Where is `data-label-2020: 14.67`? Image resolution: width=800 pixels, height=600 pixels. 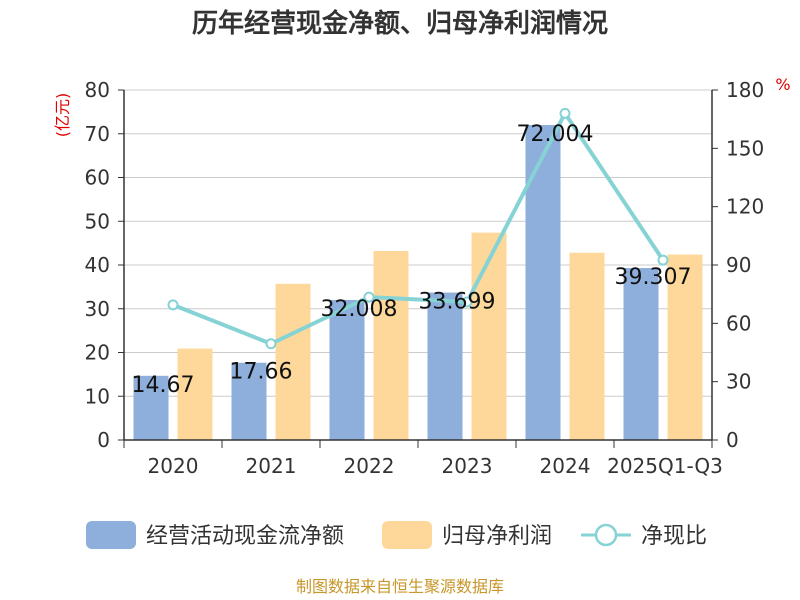
data-label-2020: 14.67 is located at coordinates (163, 385).